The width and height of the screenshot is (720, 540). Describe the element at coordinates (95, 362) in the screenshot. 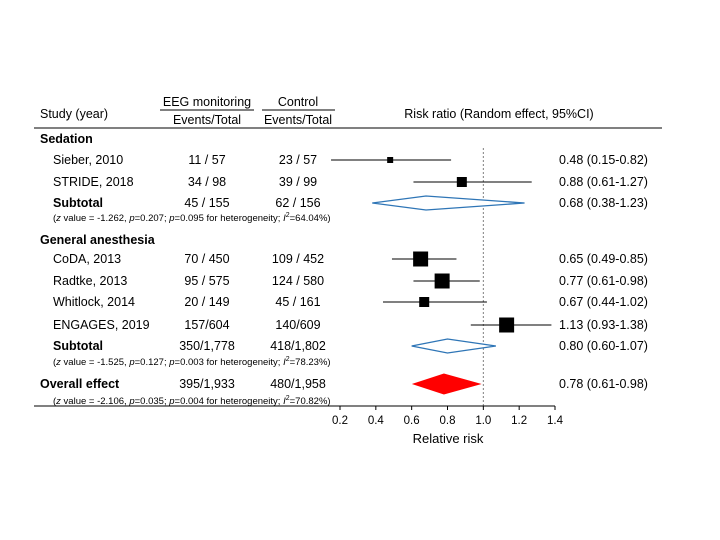

I see `het-t1: value = -1.525,` at that location.